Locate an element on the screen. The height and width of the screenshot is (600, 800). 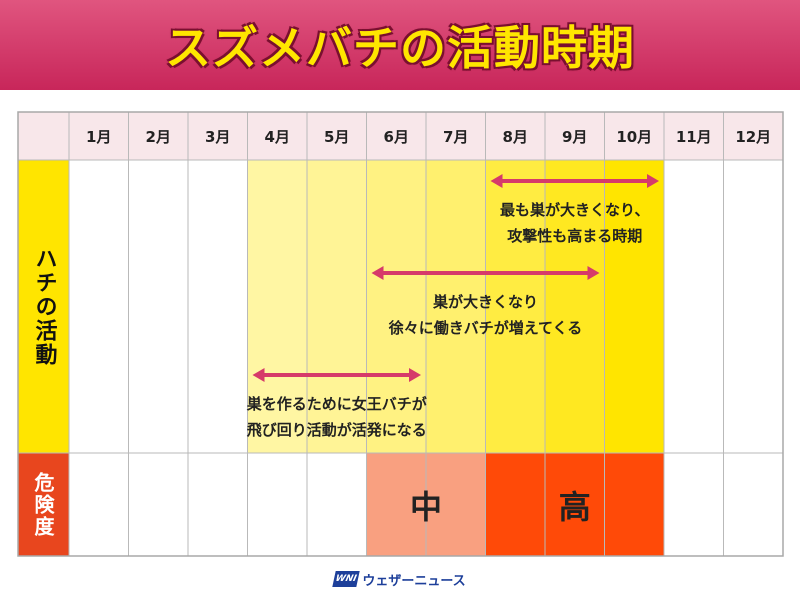
danger-label-cell is located at coordinates (43, 504).